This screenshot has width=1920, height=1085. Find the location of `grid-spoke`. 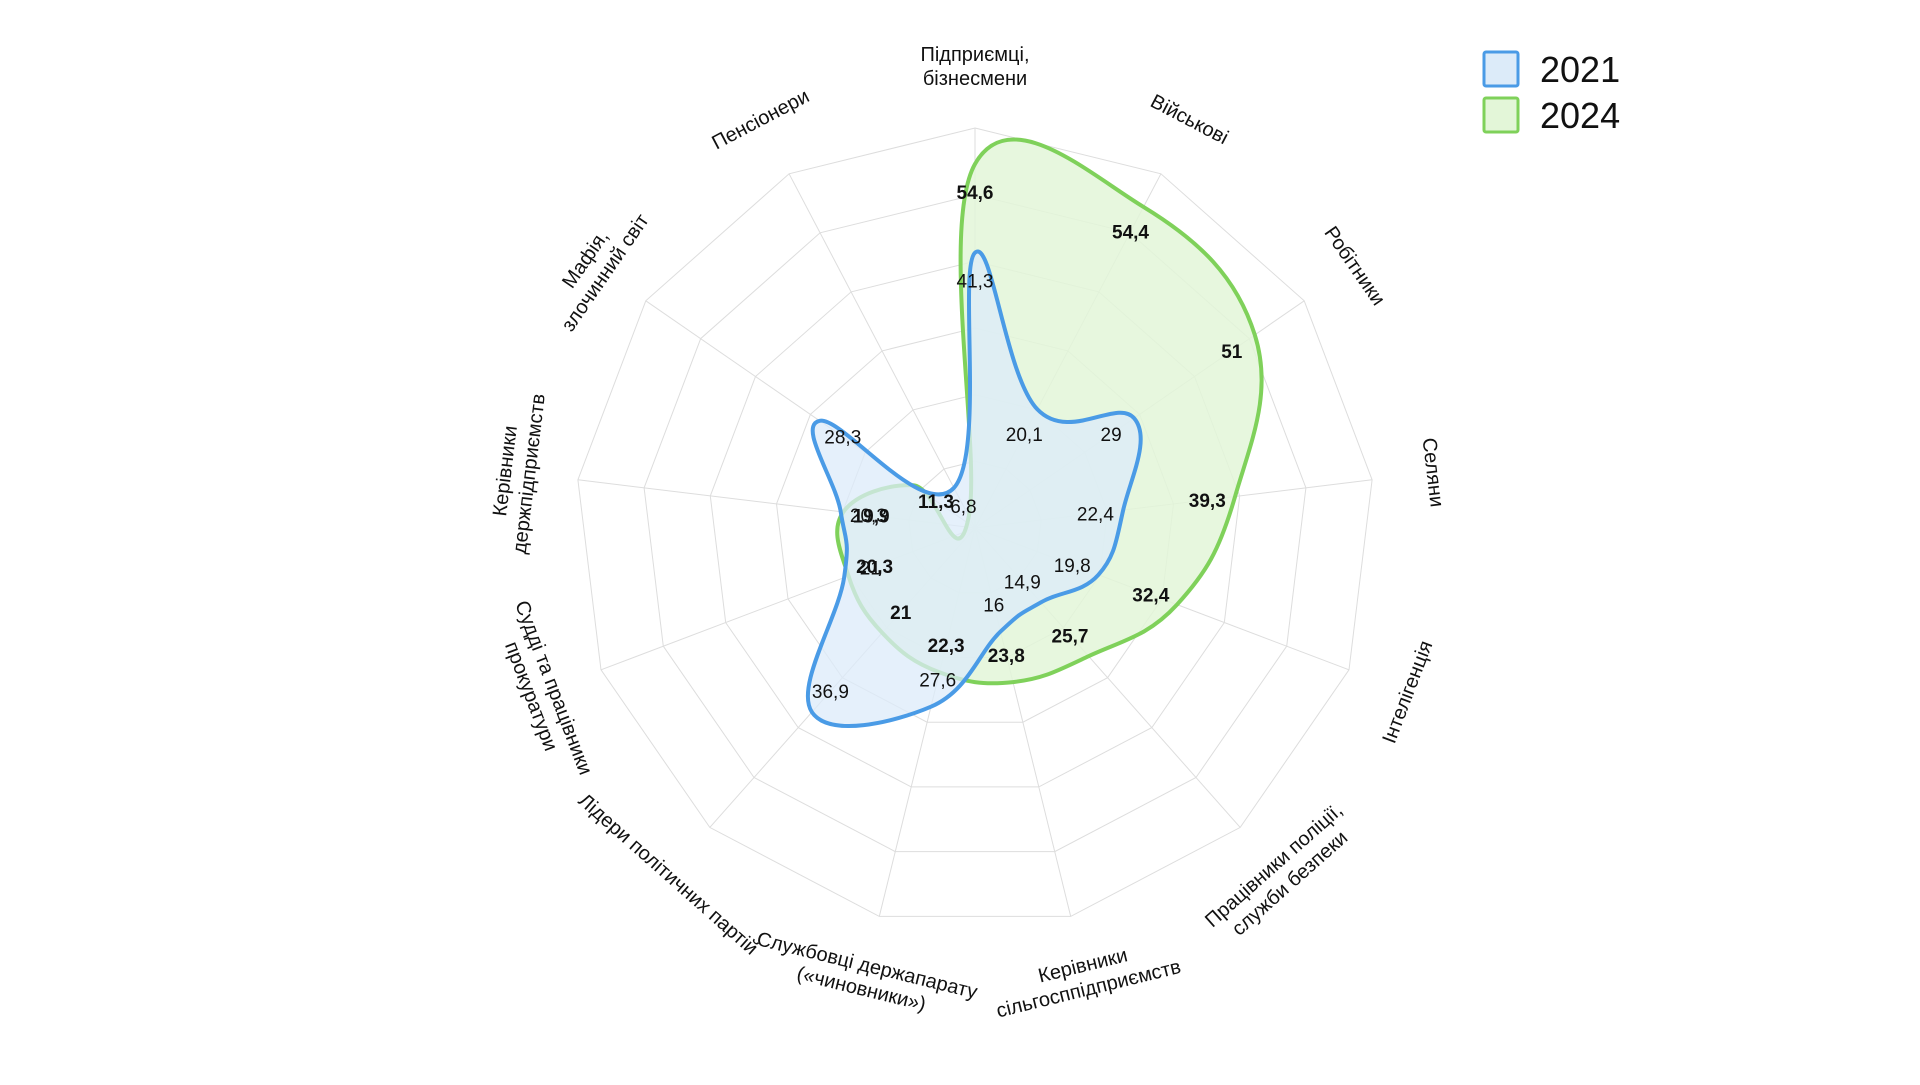

grid-spoke is located at coordinates (882, 351).